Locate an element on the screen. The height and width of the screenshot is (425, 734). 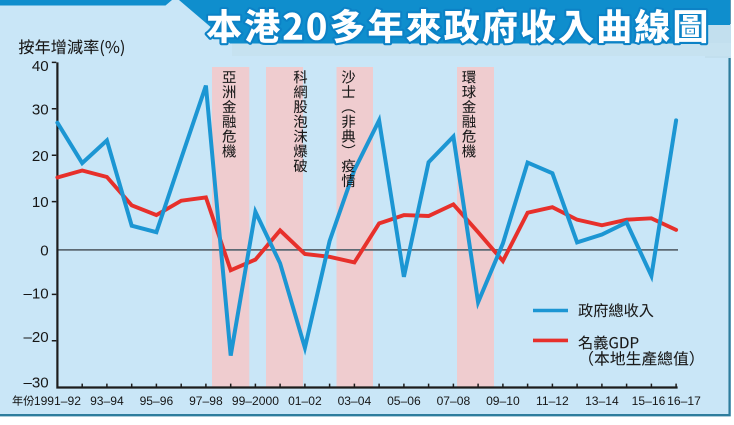
svg-text: 97–98 is located at coordinates (206, 401).